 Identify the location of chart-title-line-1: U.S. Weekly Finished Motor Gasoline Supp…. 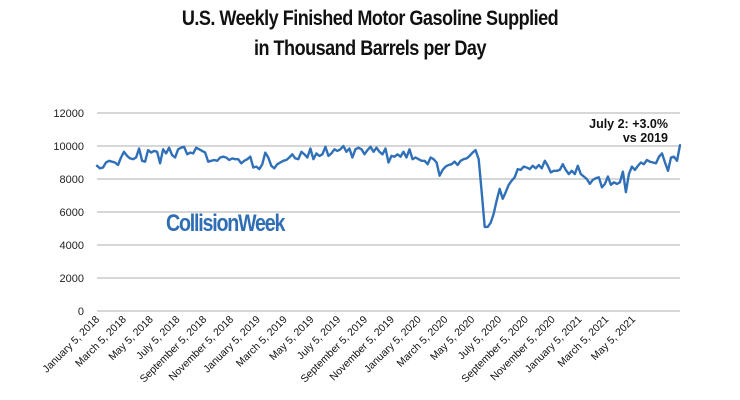
(370, 18).